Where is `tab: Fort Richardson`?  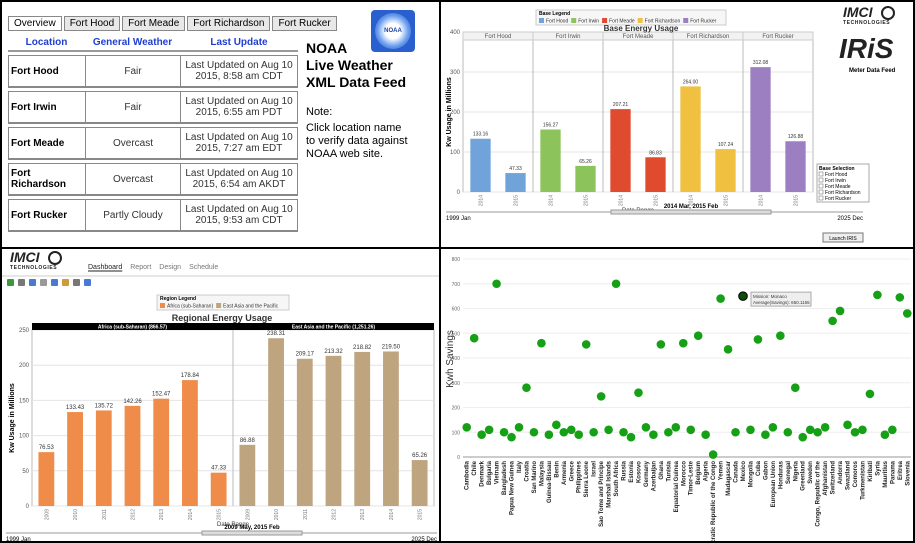 tab: Fort Richardson is located at coordinates (229, 23).